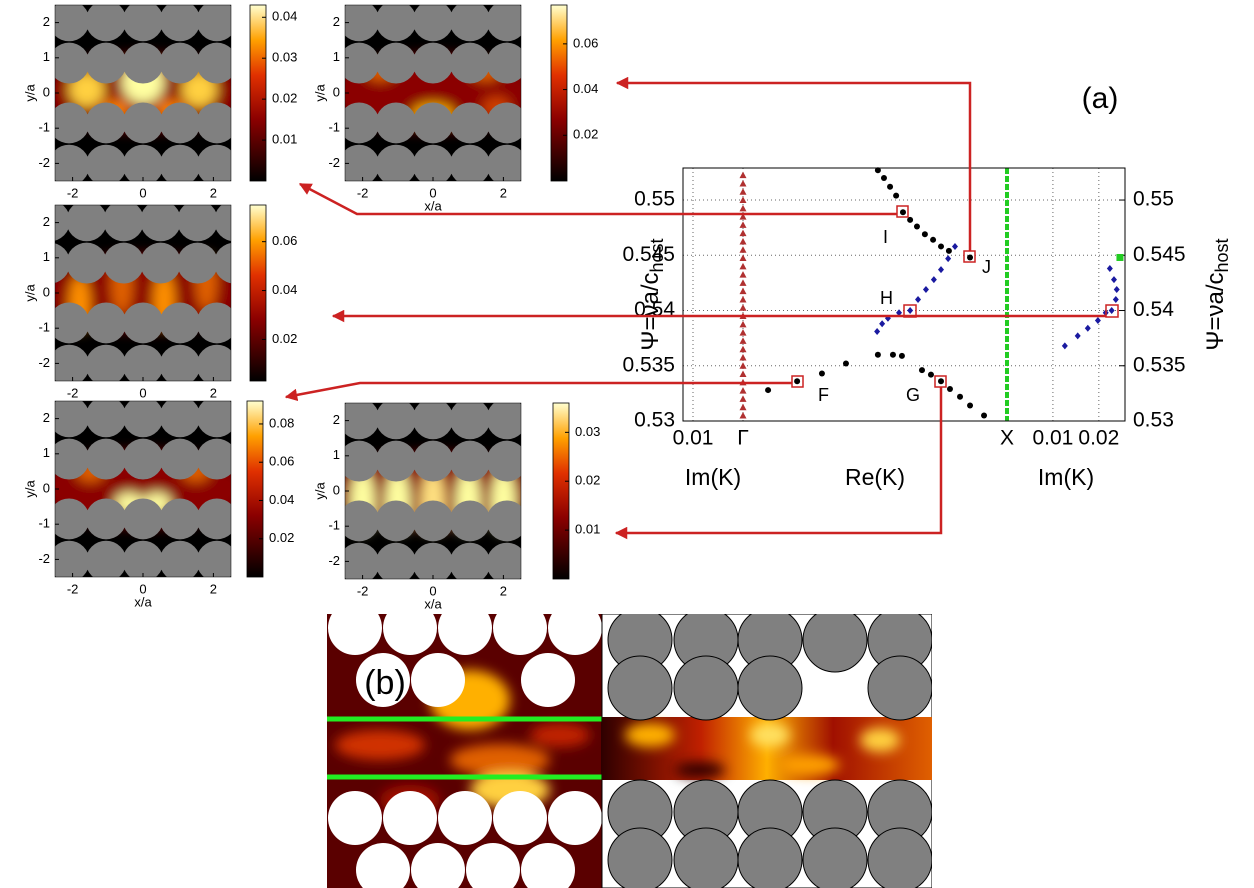 This screenshot has width=1254, height=888. What do you see at coordinates (823, 395) in the screenshot?
I see `point-label: F` at bounding box center [823, 395].